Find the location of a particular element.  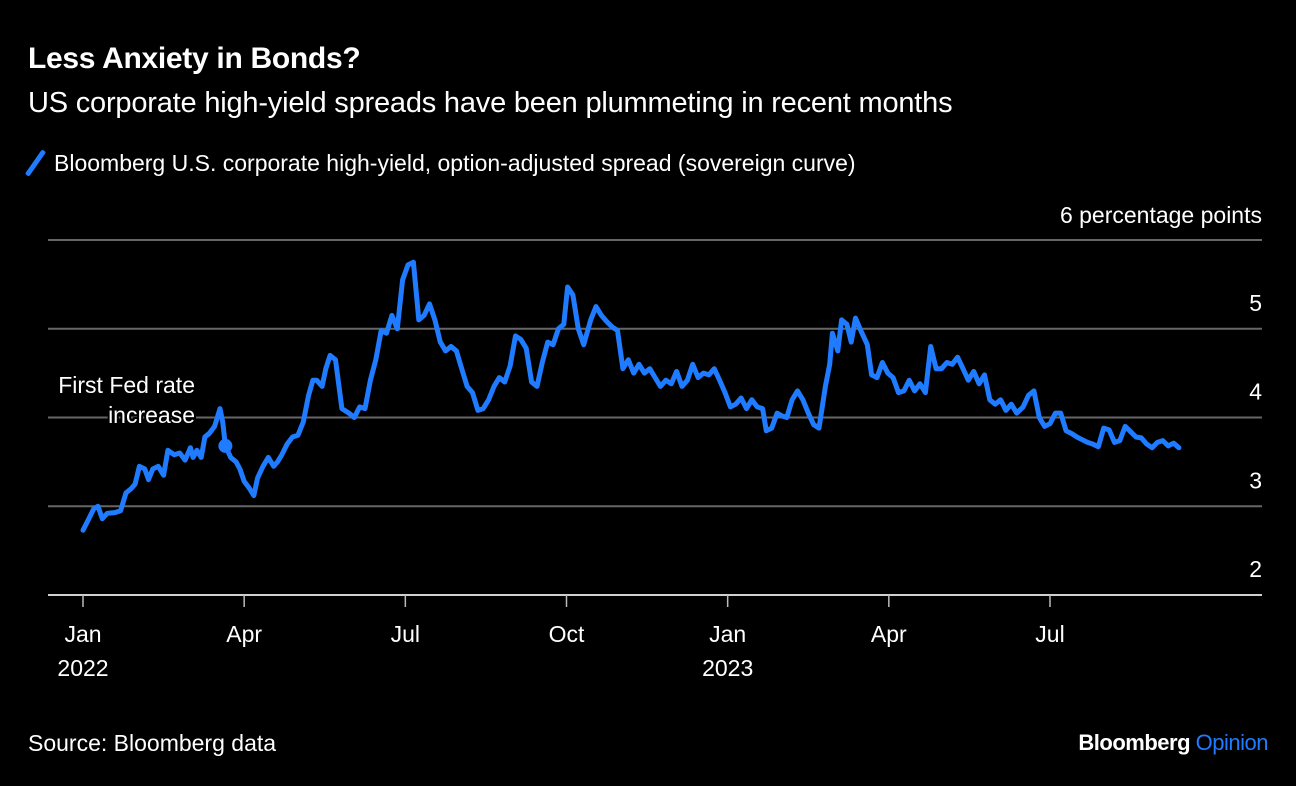

chart-title: Less Anxiety in Bonds? is located at coordinates (194, 58).